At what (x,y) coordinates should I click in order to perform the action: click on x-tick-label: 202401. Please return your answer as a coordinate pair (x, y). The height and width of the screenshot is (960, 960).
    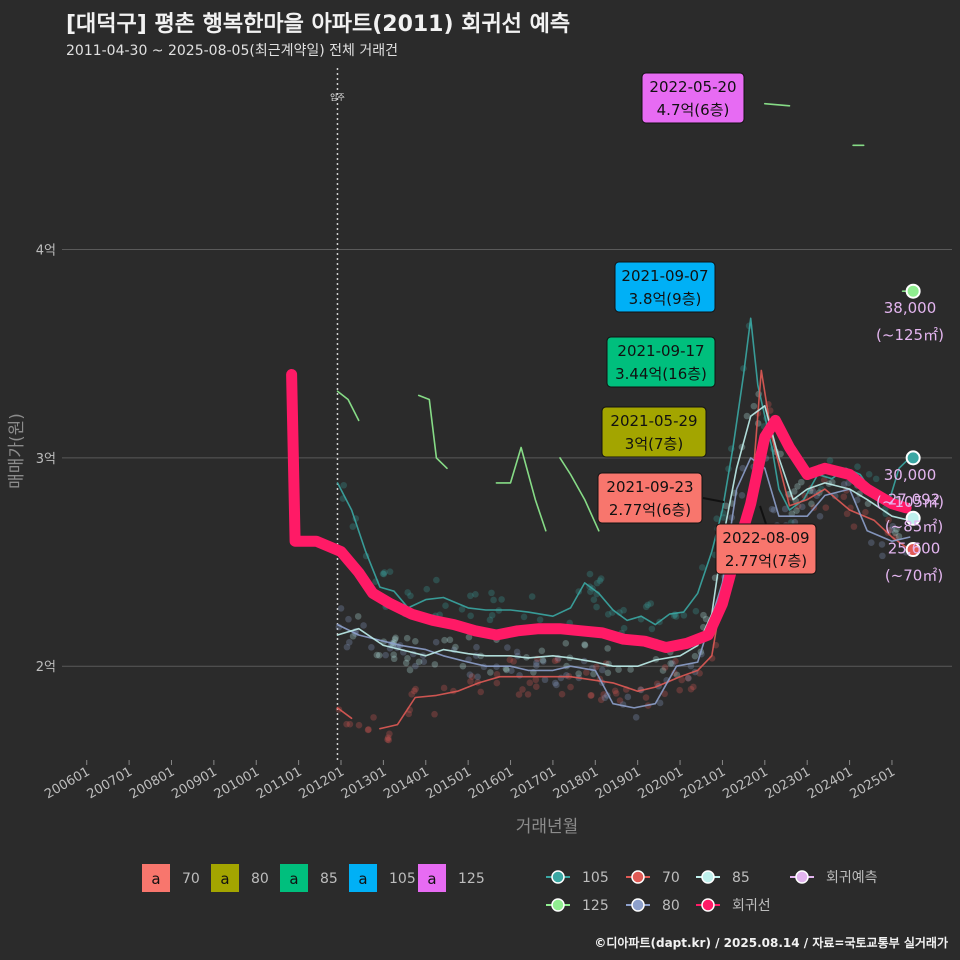
    Looking at the image, I should click on (830, 783).